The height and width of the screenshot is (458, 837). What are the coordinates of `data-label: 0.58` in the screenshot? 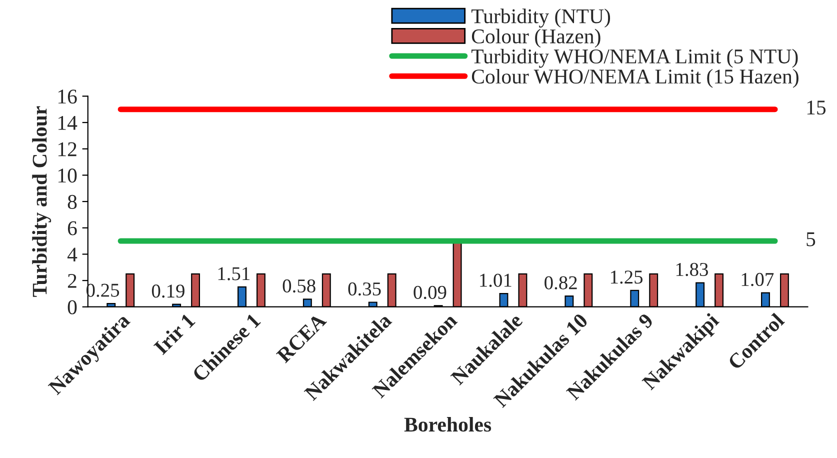 It's located at (299, 286).